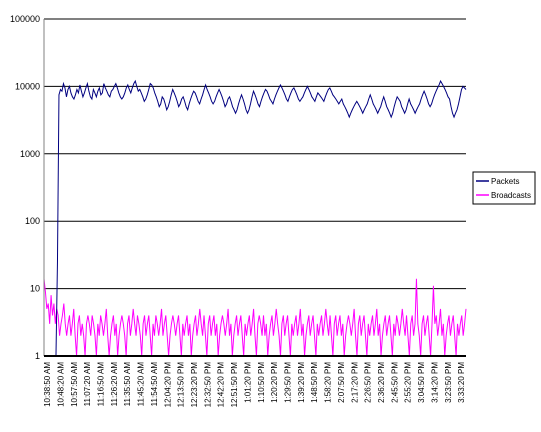 Image resolution: width=541 pixels, height=432 pixels. What do you see at coordinates (25, 187) in the screenshot?
I see `y-tick-labels: 1 10 100 1000 10000 100000` at bounding box center [25, 187].